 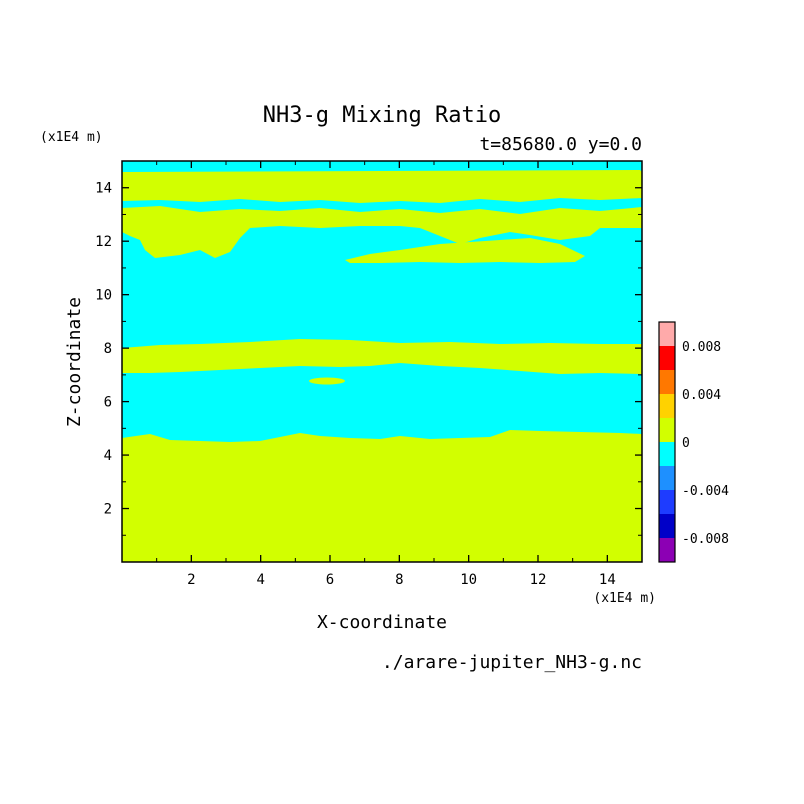 What do you see at coordinates (71, 137) in the screenshot?
I see `y-units-label: (x1E4 m)` at bounding box center [71, 137].